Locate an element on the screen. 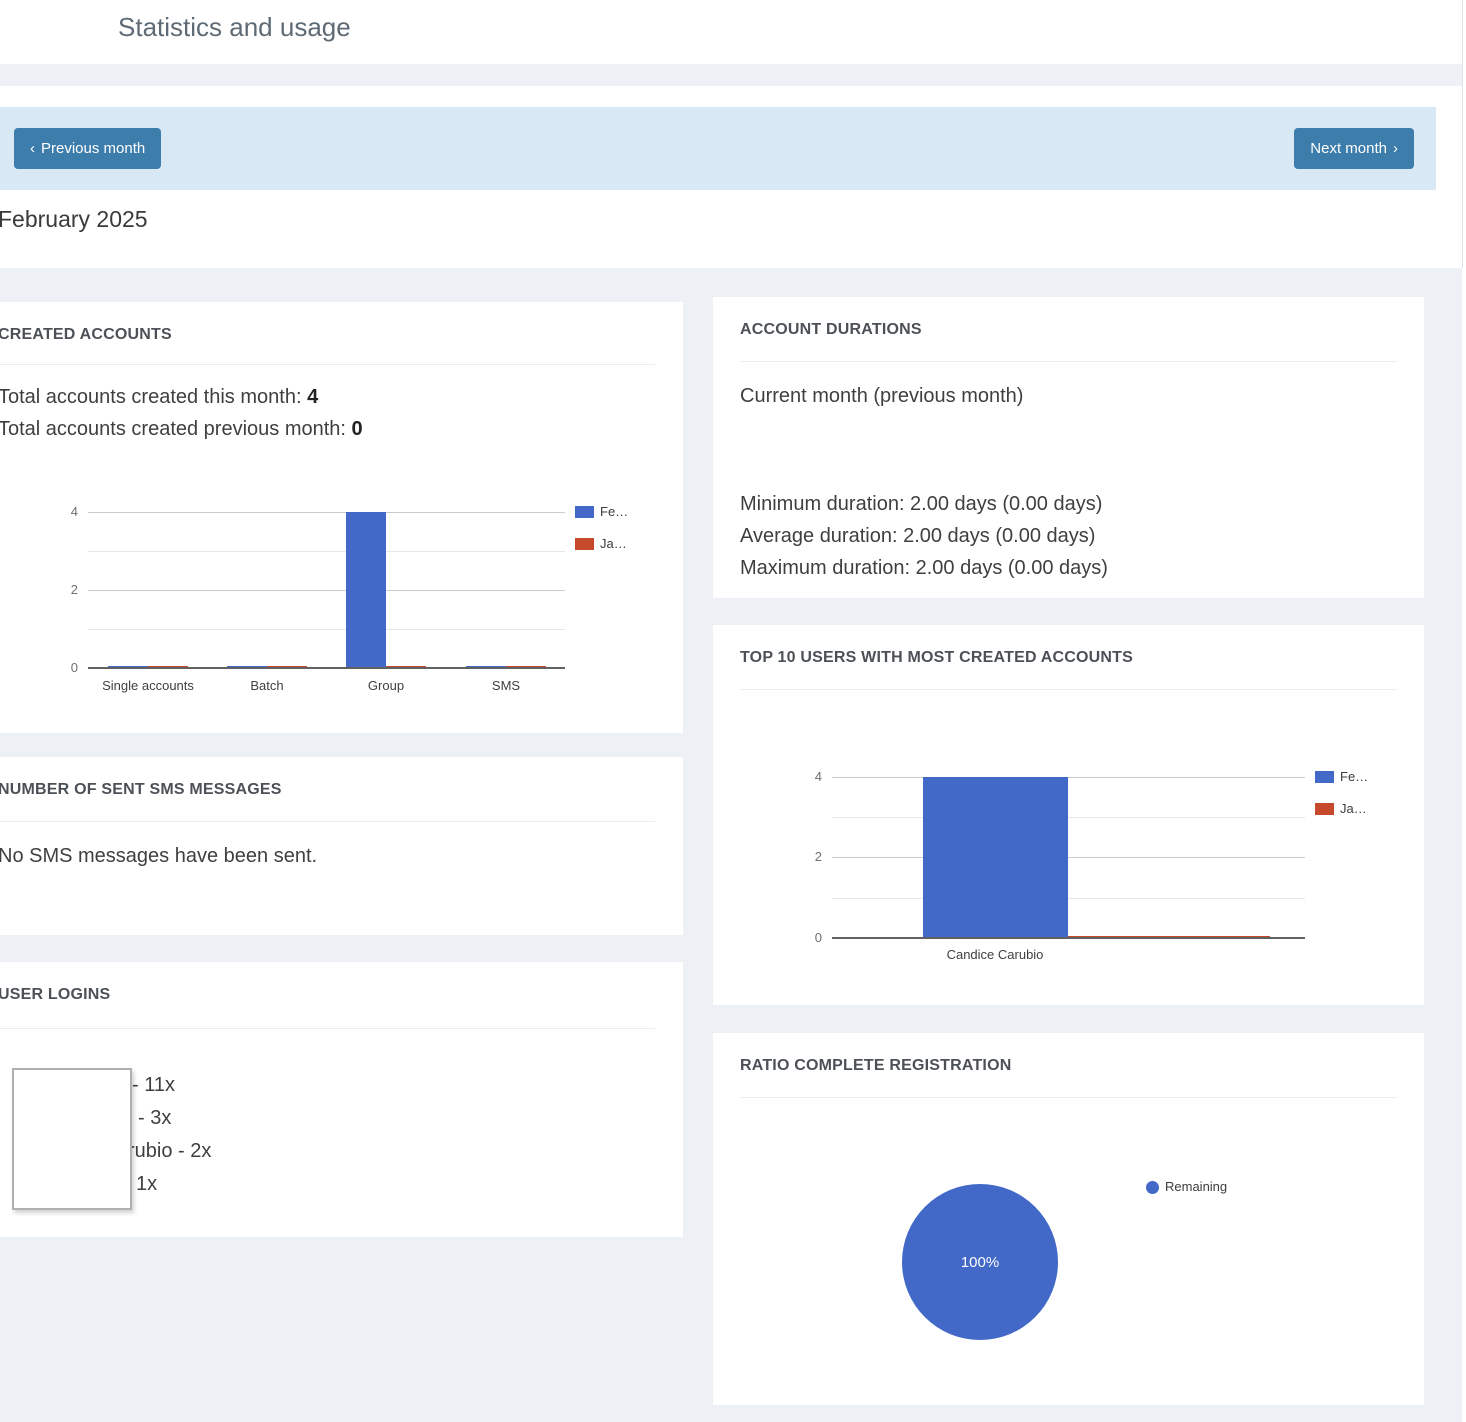  legend-label-remaining: Remaining is located at coordinates (1196, 1186).